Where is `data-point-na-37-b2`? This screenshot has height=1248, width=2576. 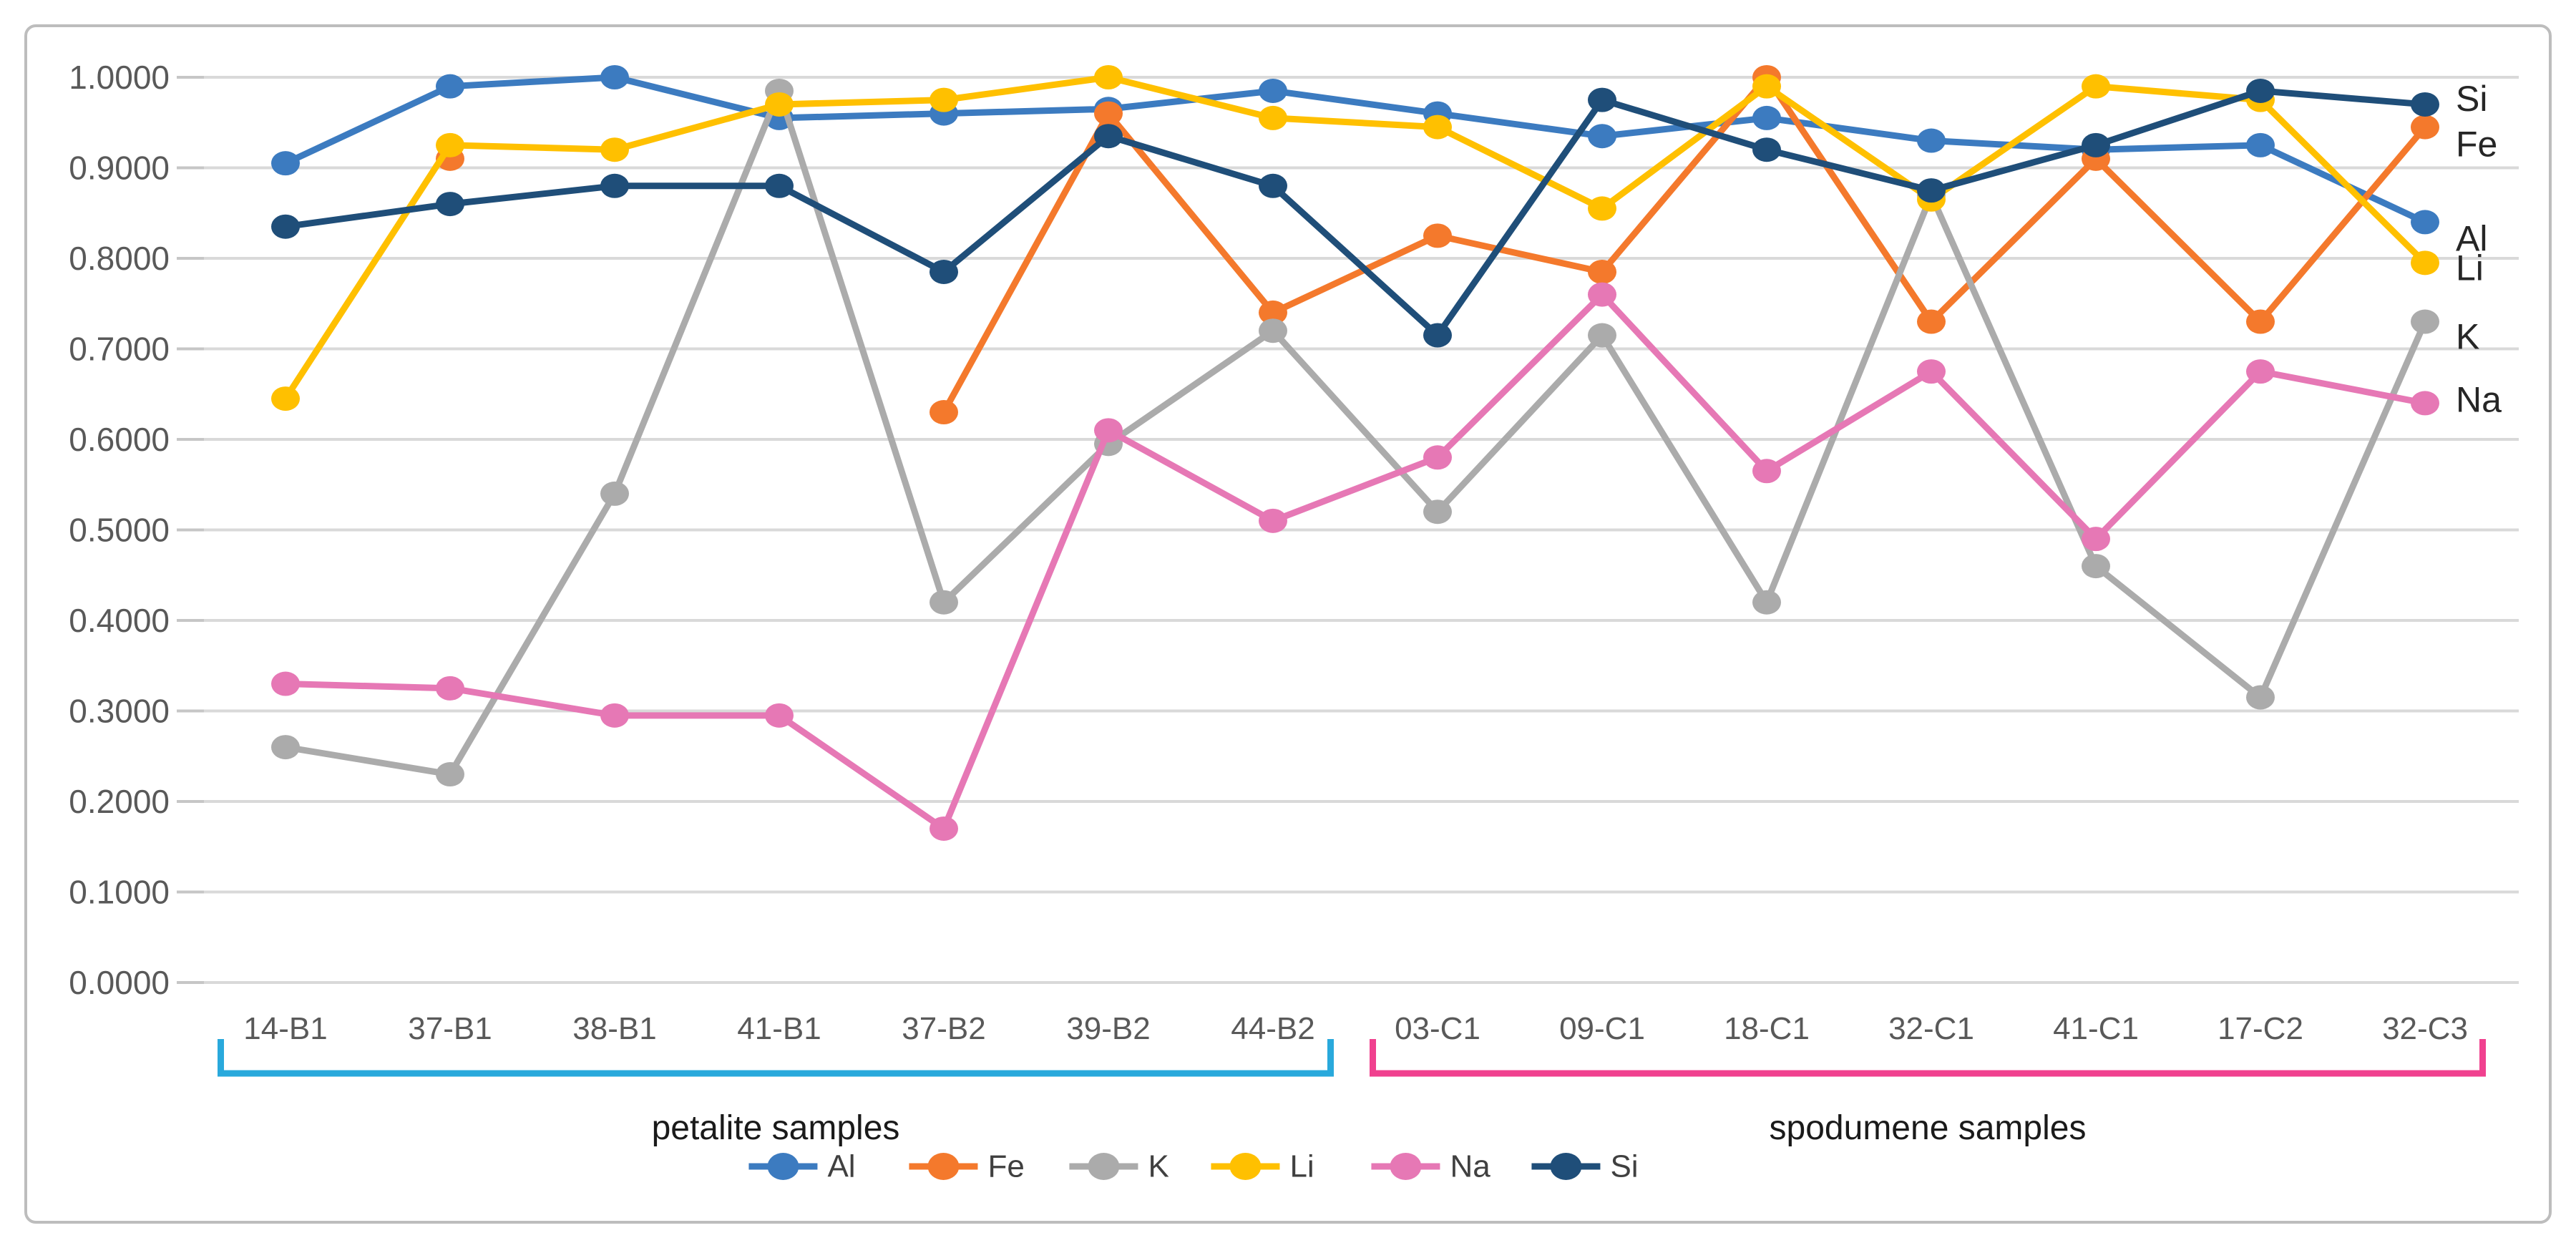
data-point-na-37-b2 is located at coordinates (944, 828).